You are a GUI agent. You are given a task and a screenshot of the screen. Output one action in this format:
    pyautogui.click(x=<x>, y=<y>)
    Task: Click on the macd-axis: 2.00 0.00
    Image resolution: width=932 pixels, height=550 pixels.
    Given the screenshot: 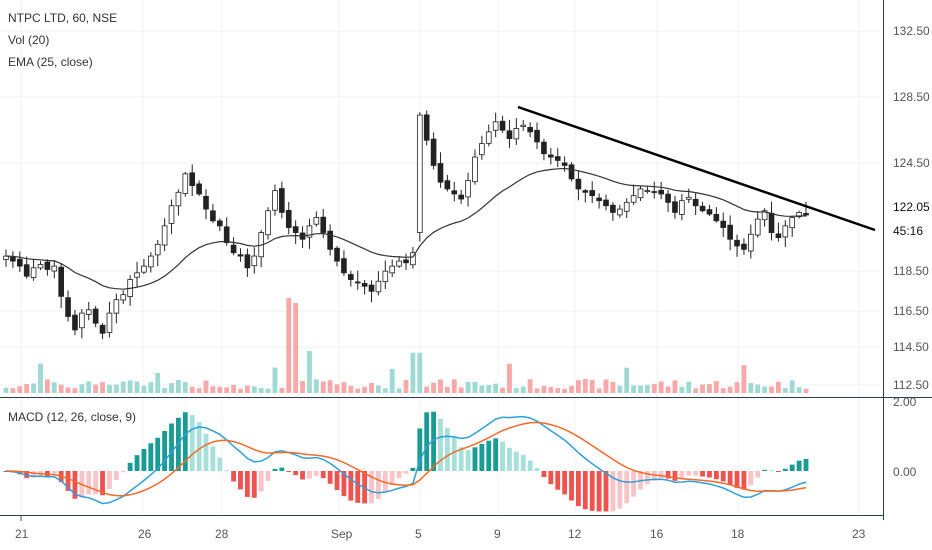 What is the action you would take?
    pyautogui.click(x=905, y=437)
    